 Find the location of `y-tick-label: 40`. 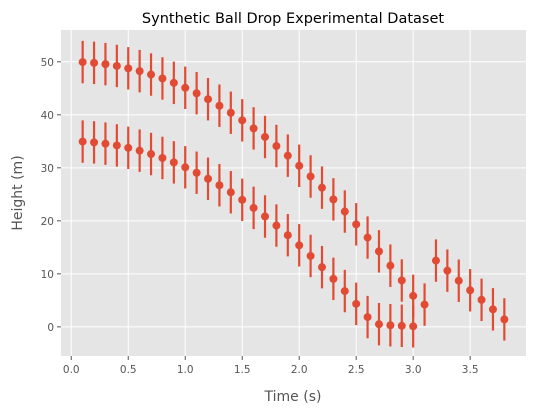

y-tick-label: 40 is located at coordinates (47, 116).